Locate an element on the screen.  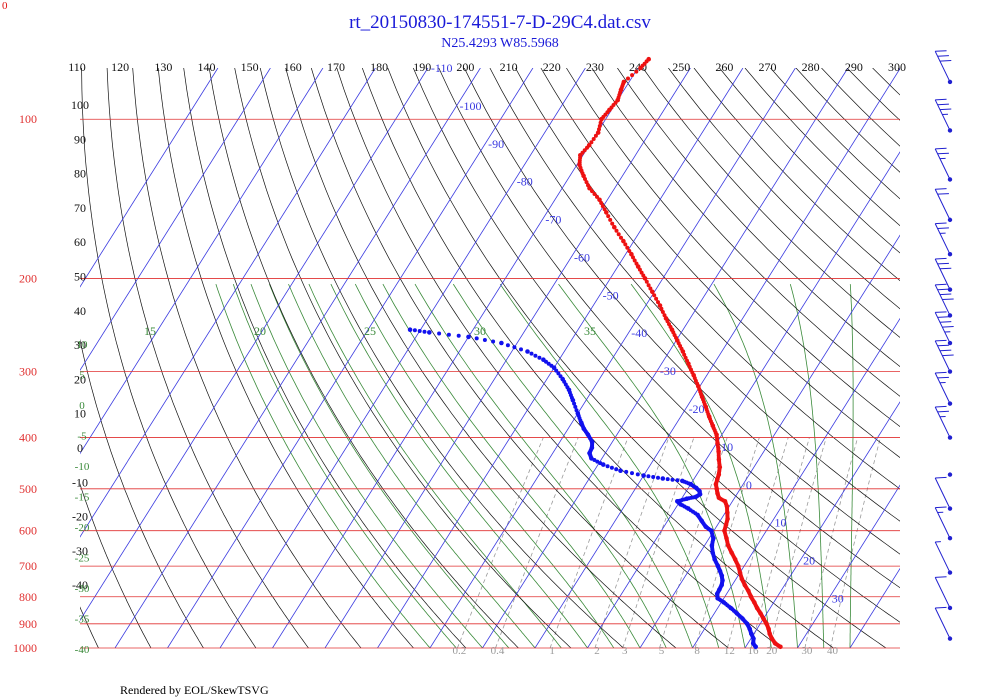
theta-left-label: -30 is located at coordinates (80, 551).